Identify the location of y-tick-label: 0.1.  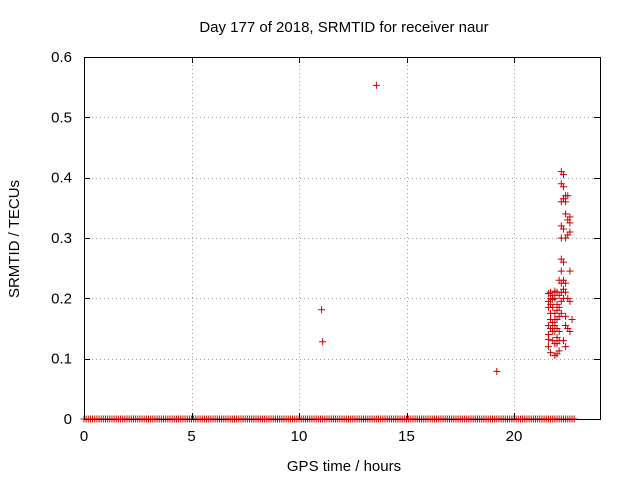
(61, 359).